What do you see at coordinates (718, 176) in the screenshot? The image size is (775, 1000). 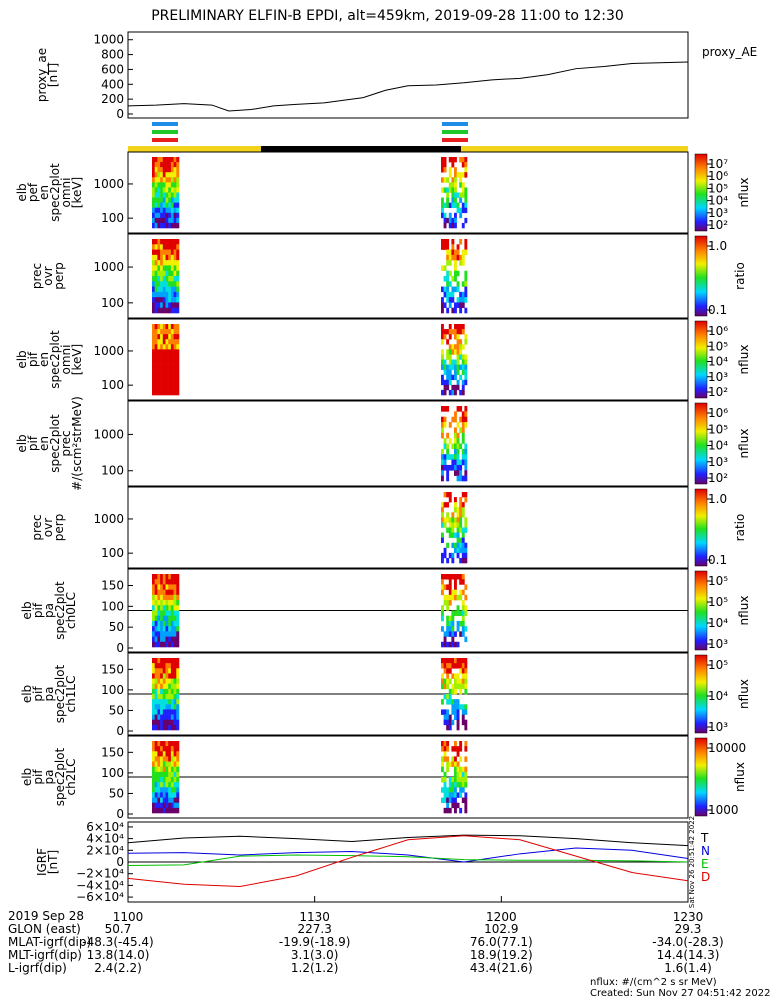 I see `colorbar-label: 10⁶` at bounding box center [718, 176].